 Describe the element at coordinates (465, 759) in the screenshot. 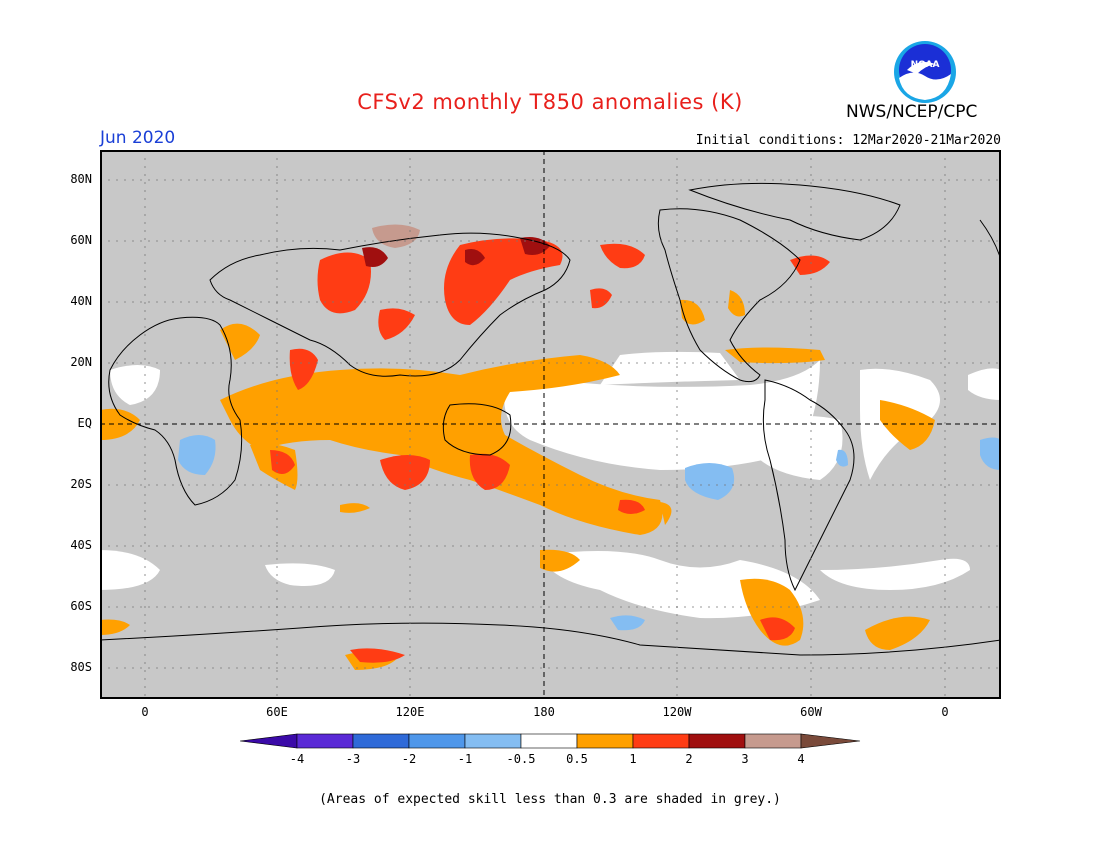

I see `colorbar-label: -1` at that location.